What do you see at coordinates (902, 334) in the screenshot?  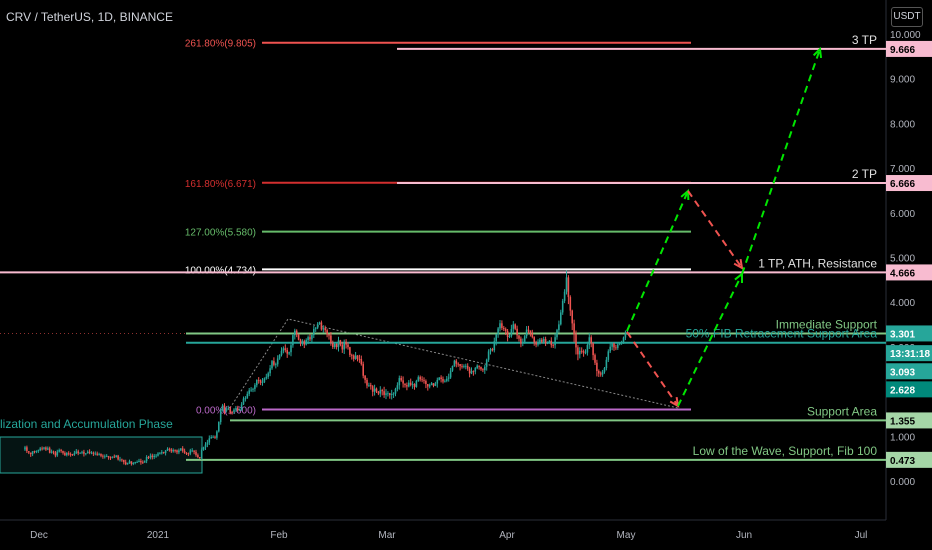 I see `price-badge-label: 3.301` at bounding box center [902, 334].